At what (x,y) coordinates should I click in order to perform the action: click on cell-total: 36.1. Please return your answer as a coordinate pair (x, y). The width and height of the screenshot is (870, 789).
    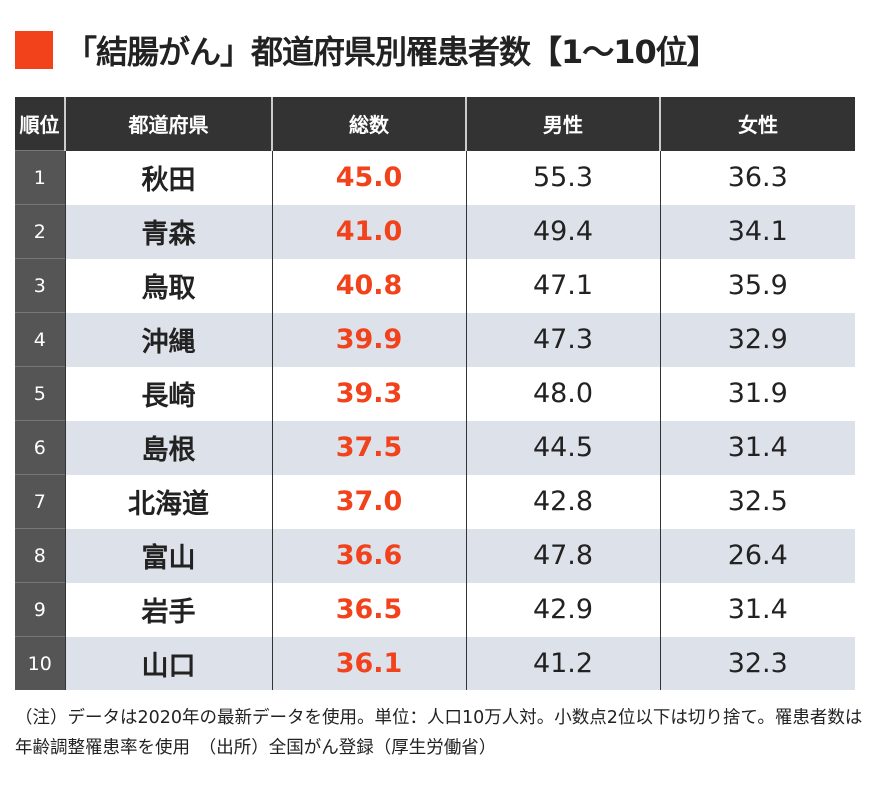
    Looking at the image, I should click on (368, 663).